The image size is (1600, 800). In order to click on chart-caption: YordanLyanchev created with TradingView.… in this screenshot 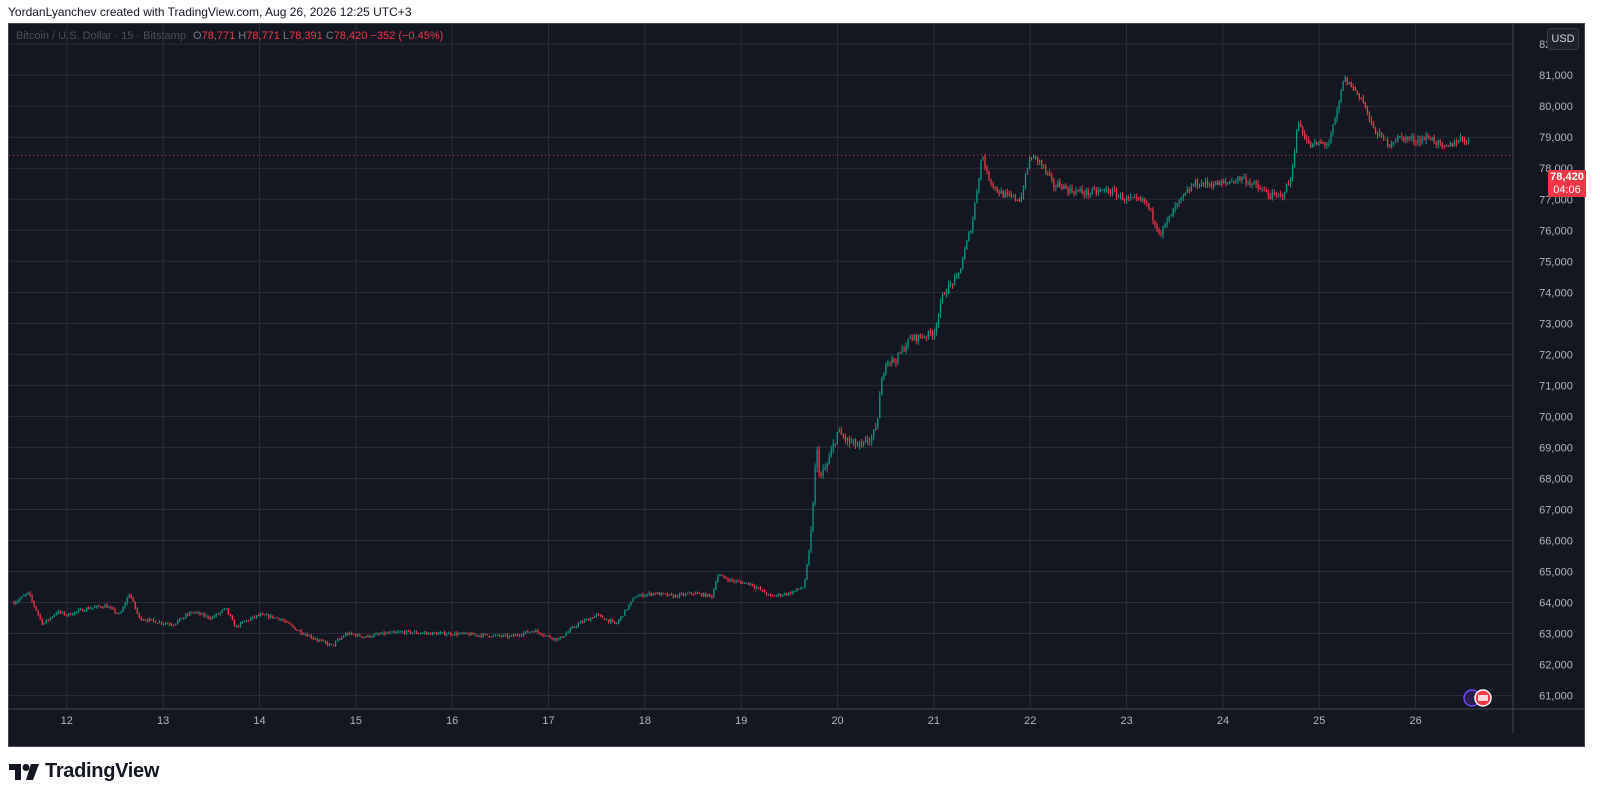, I will do `click(210, 12)`.